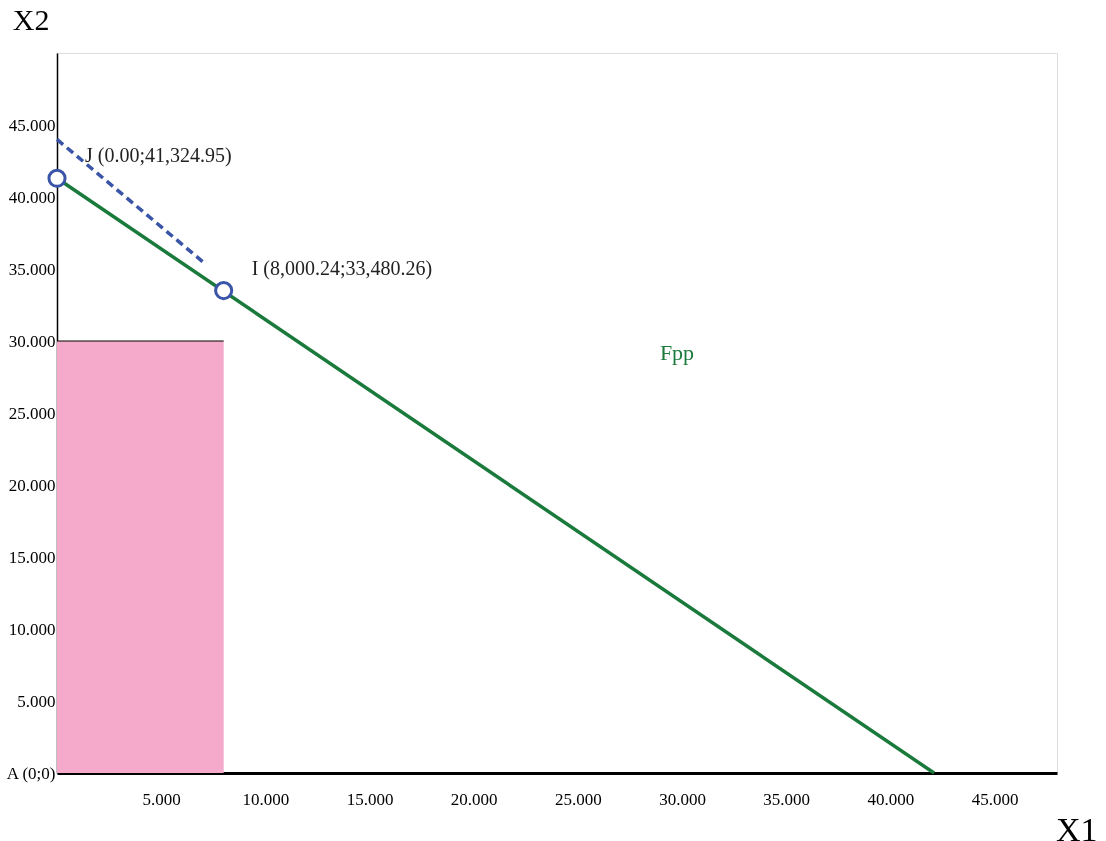 This screenshot has width=1106, height=841. Describe the element at coordinates (995, 799) in the screenshot. I see `x-tick-label: 45.000` at that location.